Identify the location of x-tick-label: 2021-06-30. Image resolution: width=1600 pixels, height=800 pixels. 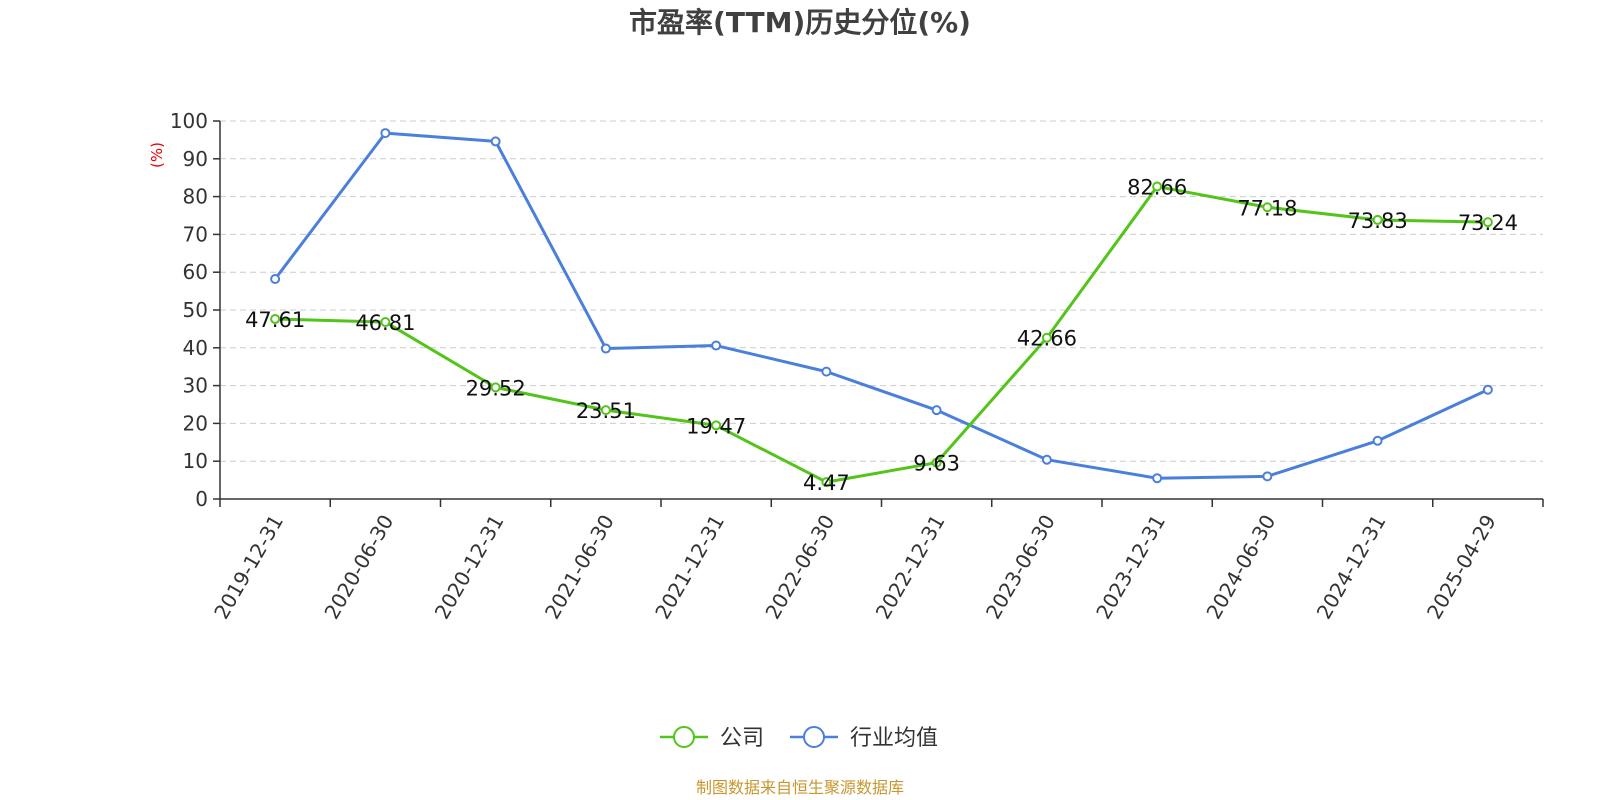
(579, 567).